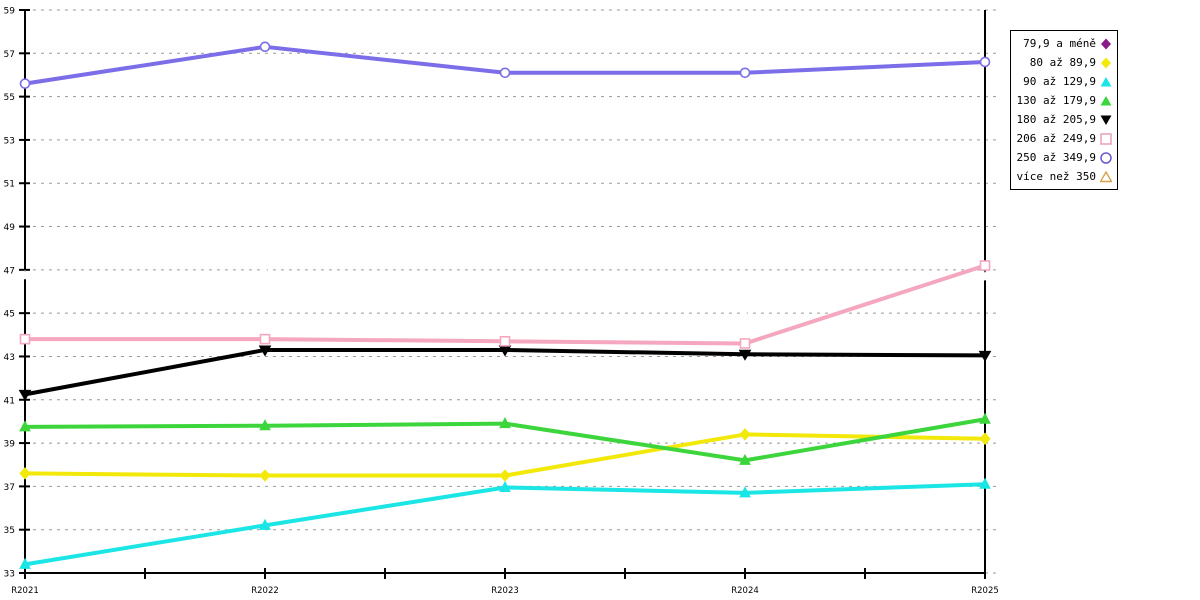 This screenshot has height=600, width=1200. Describe the element at coordinates (1056, 157) in the screenshot. I see `legend-item-label: 250 až 349,9` at that location.